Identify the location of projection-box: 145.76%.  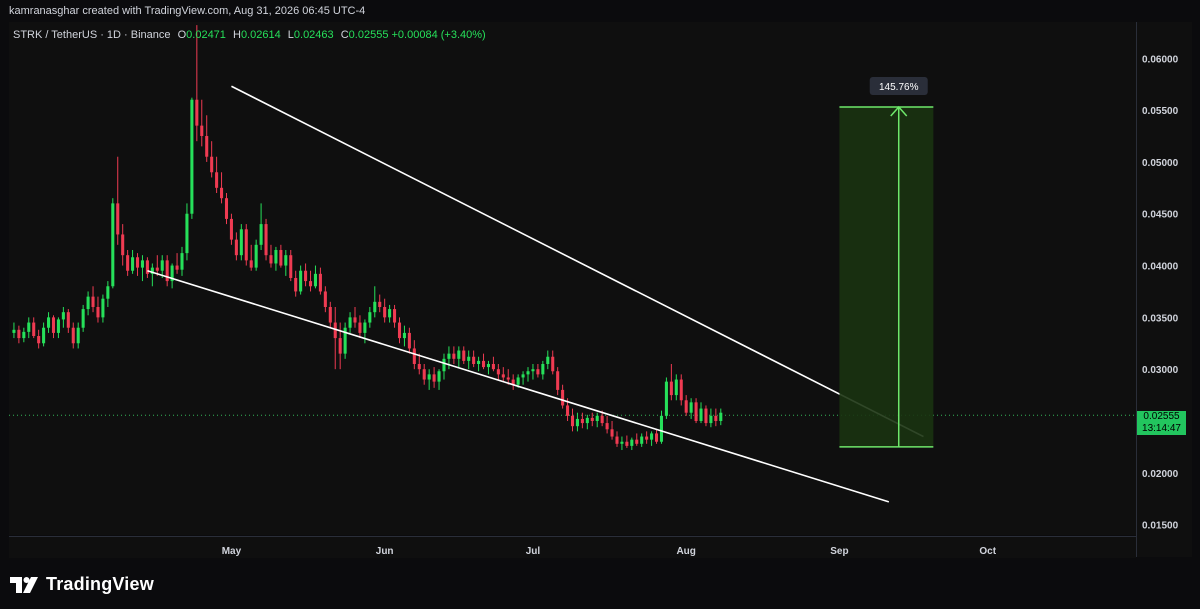
(886, 262).